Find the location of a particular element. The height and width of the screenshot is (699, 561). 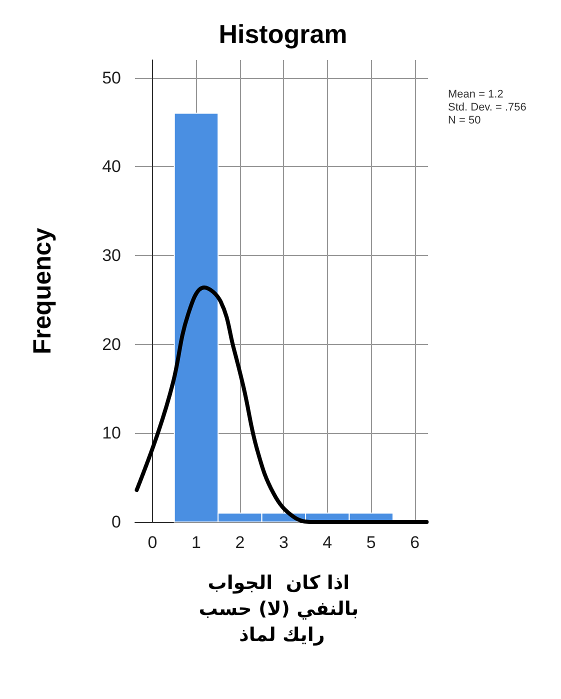

chart-title: Histogram is located at coordinates (283, 34).